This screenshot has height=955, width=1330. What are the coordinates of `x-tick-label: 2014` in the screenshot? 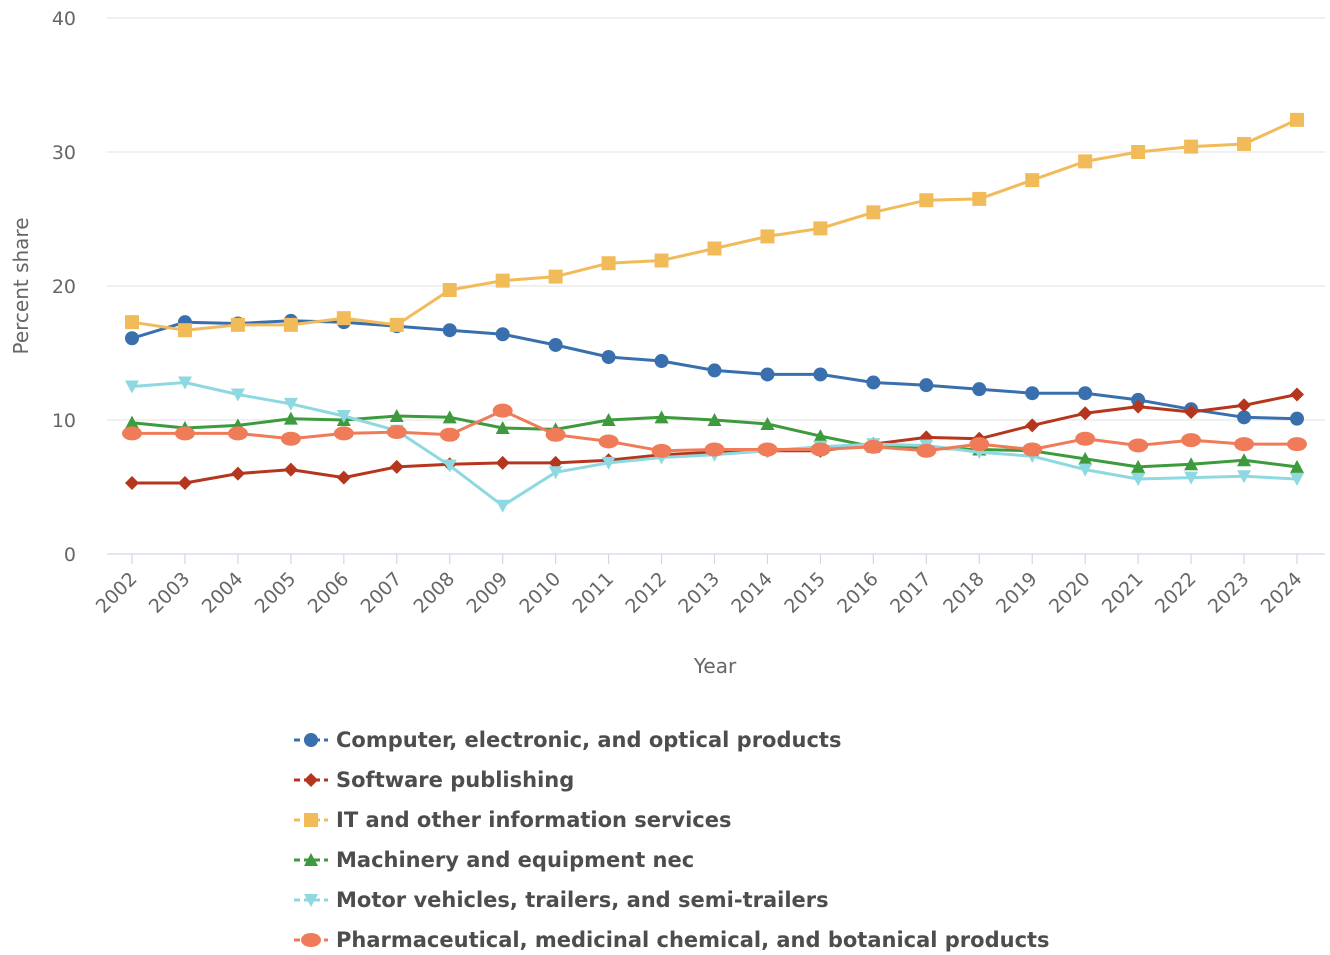 It's located at (752, 593).